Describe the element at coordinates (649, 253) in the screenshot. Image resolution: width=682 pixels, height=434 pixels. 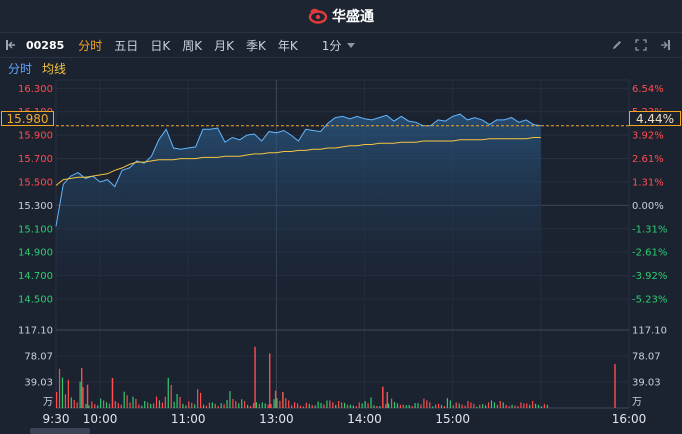
I see `pct-tick-label: -2.61%` at that location.